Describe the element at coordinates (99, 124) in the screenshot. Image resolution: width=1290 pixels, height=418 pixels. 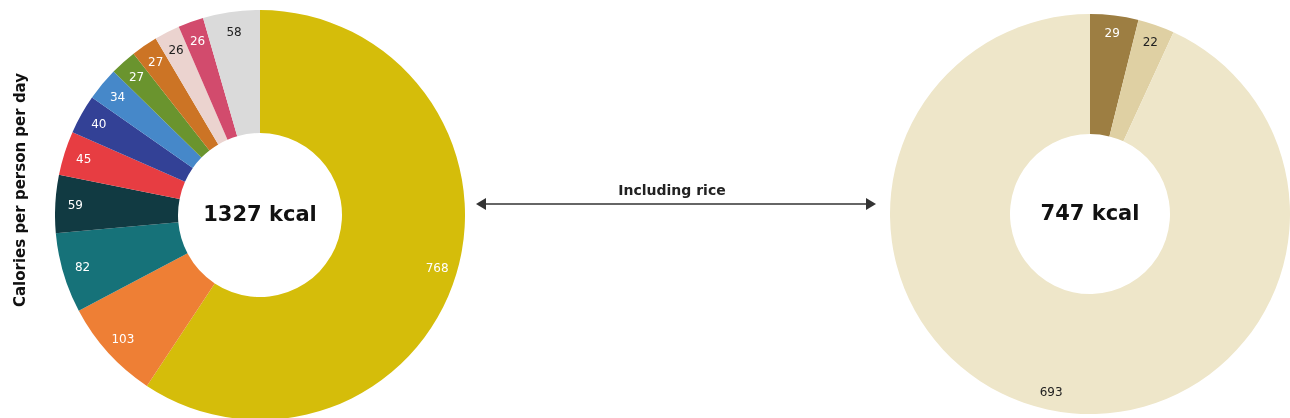
I see `data-label: 40` at that location.